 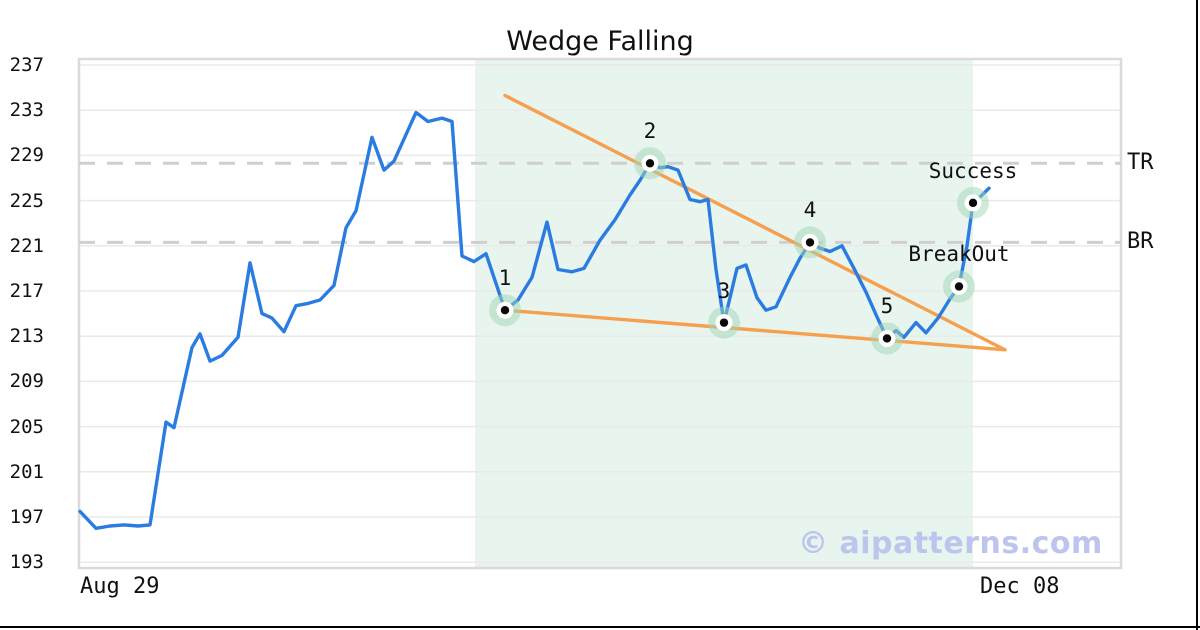 I want to click on y-tick-label: 217, so click(x=26, y=291).